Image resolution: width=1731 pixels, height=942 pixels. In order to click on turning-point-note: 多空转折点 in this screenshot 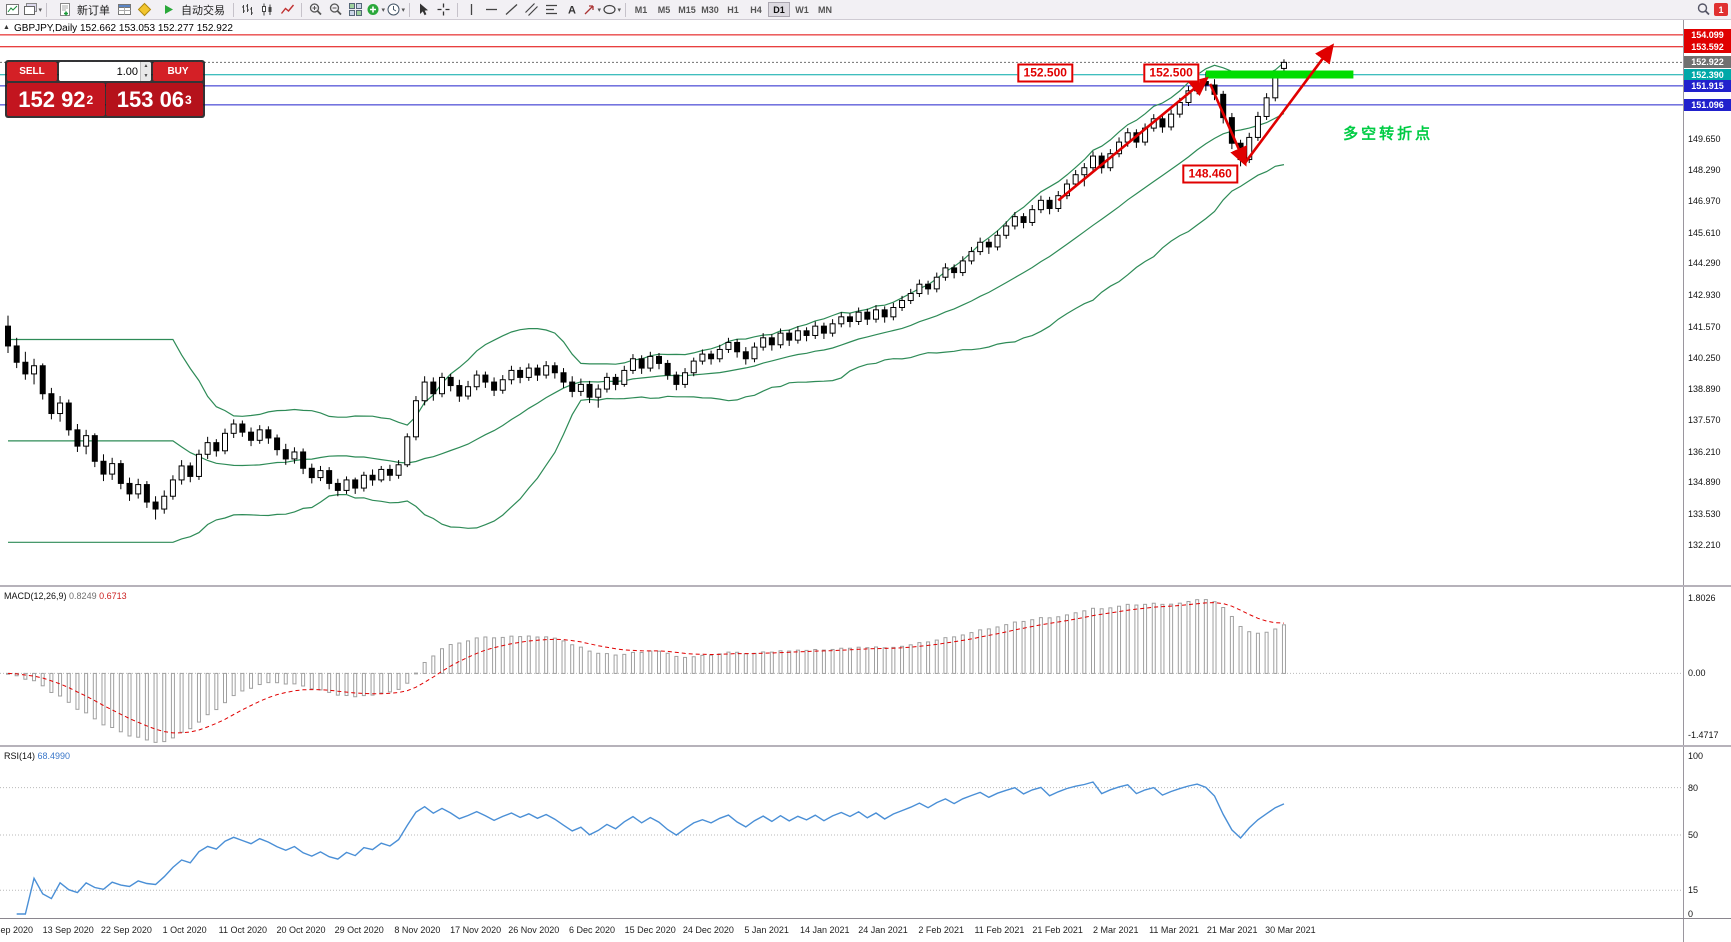, I will do `click(1388, 134)`.